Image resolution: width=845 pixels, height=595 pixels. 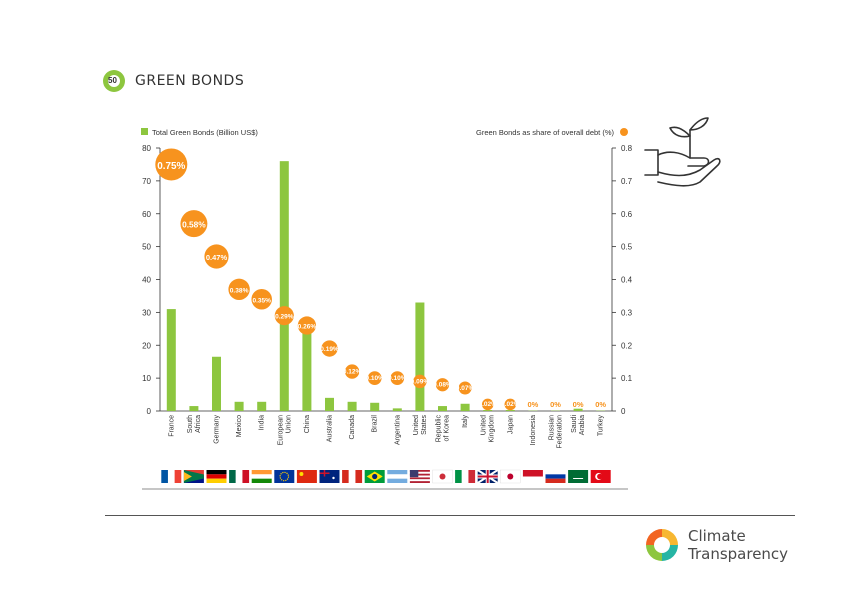 What do you see at coordinates (146, 181) in the screenshot?
I see `left-tick-label: 70` at bounding box center [146, 181].